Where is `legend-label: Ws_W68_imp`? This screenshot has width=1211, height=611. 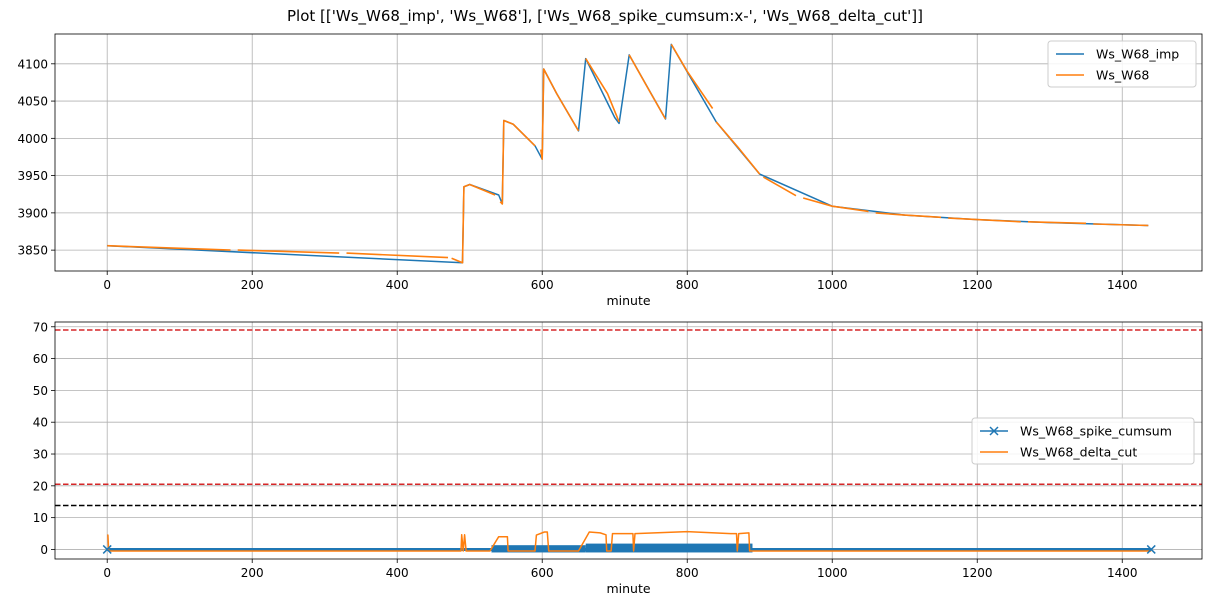 legend-label: Ws_W68_imp is located at coordinates (1137, 54).